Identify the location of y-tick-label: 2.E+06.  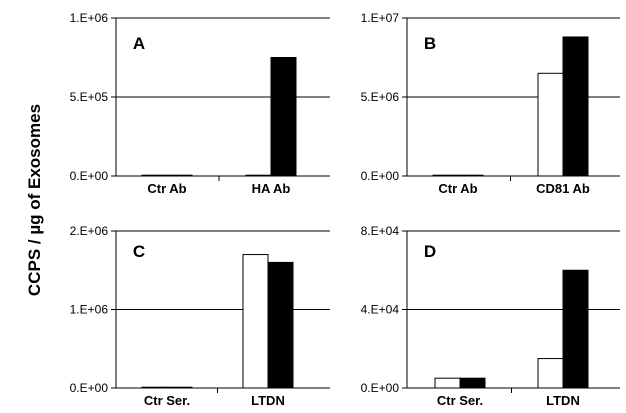
(89, 231).